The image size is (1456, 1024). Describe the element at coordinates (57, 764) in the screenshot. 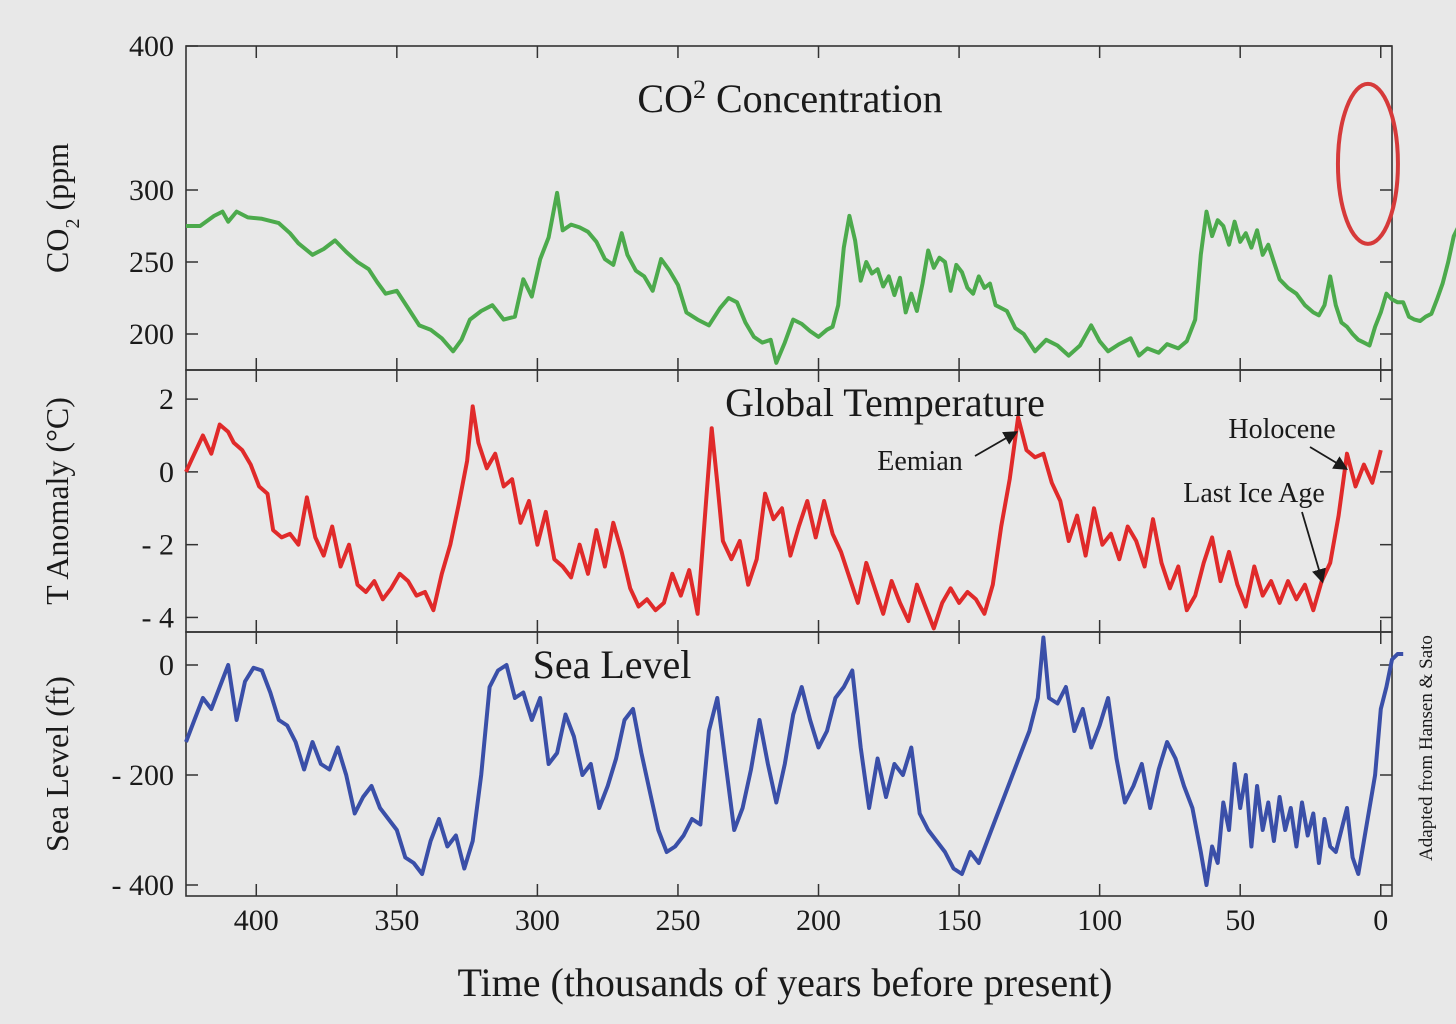

I see `y-axis-label-sea_level: Sea Level (ft)` at that location.